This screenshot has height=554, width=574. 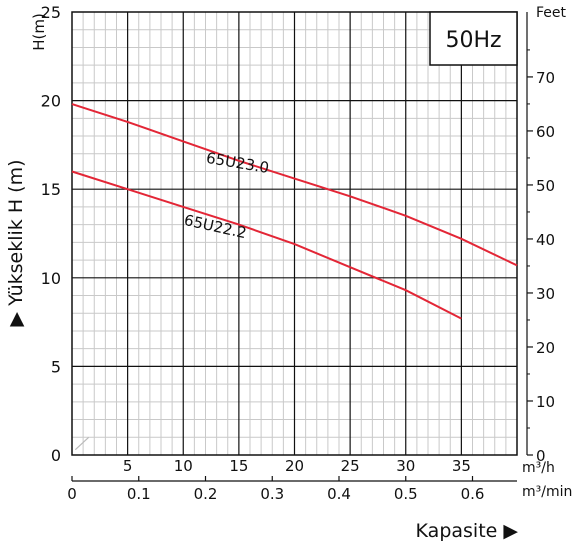 I want to click on hz-badge-label: 50Hz, so click(x=473, y=40).